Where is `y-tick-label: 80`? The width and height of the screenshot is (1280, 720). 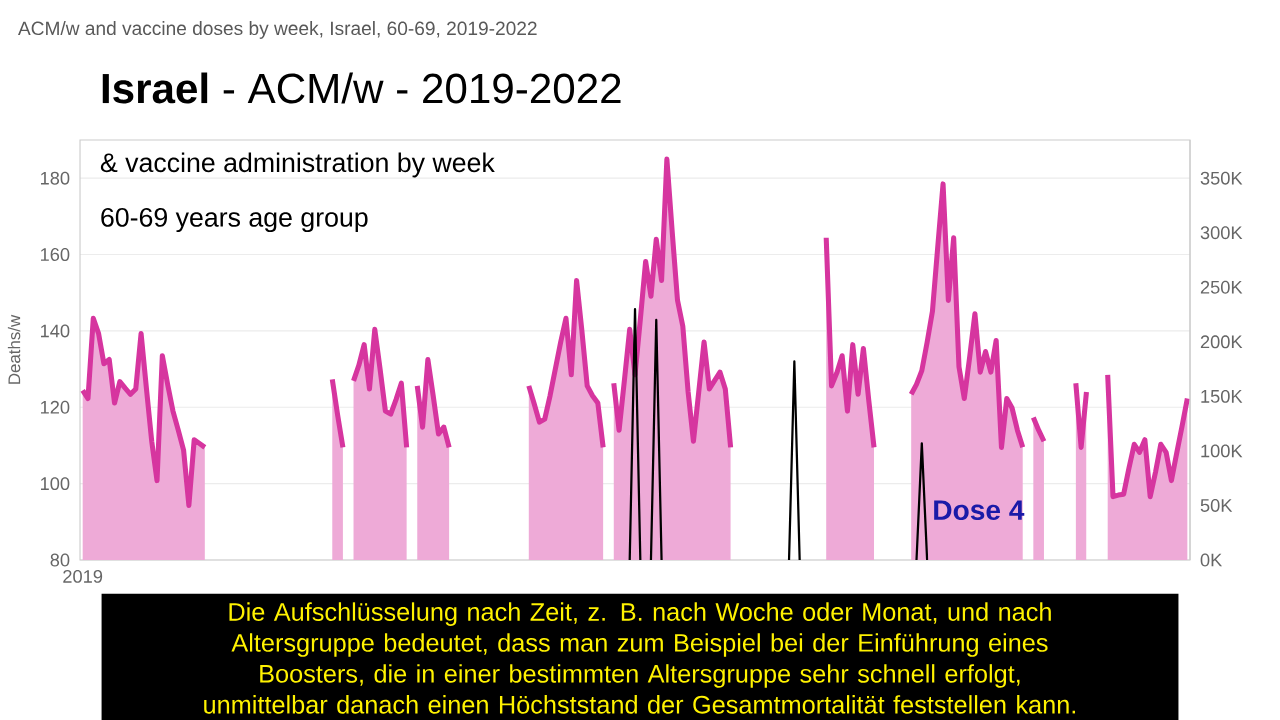
y-tick-label: 80 is located at coordinates (60, 560).